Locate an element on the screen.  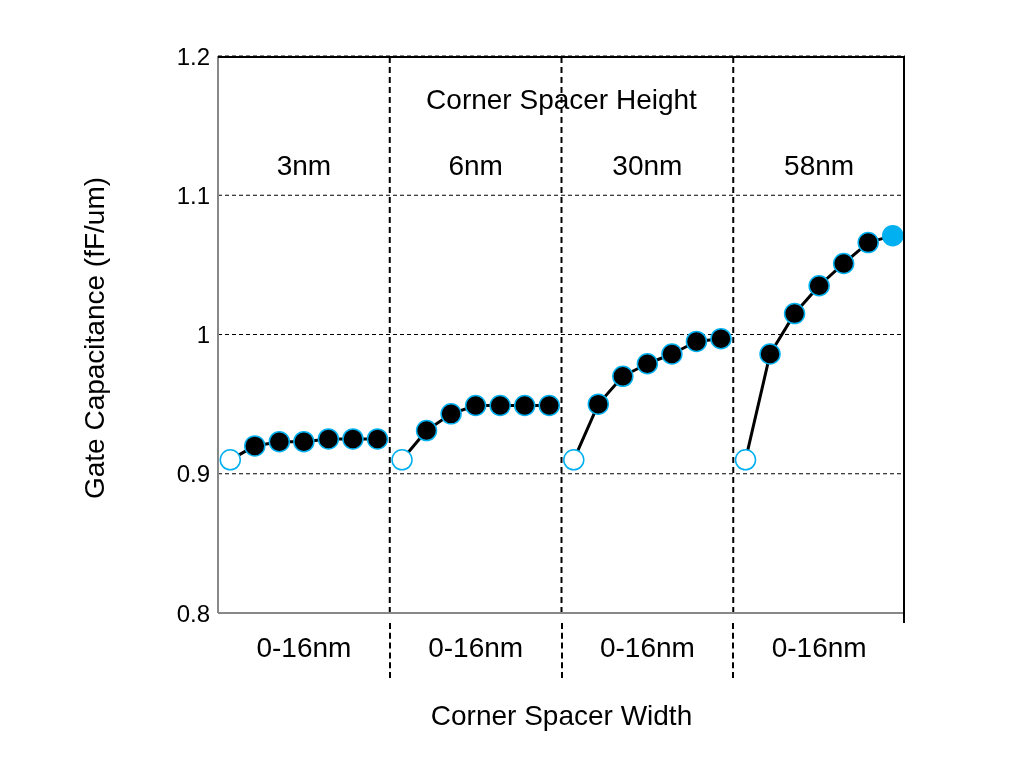
x-axis-title: Corner Spacer Width is located at coordinates (561, 716).